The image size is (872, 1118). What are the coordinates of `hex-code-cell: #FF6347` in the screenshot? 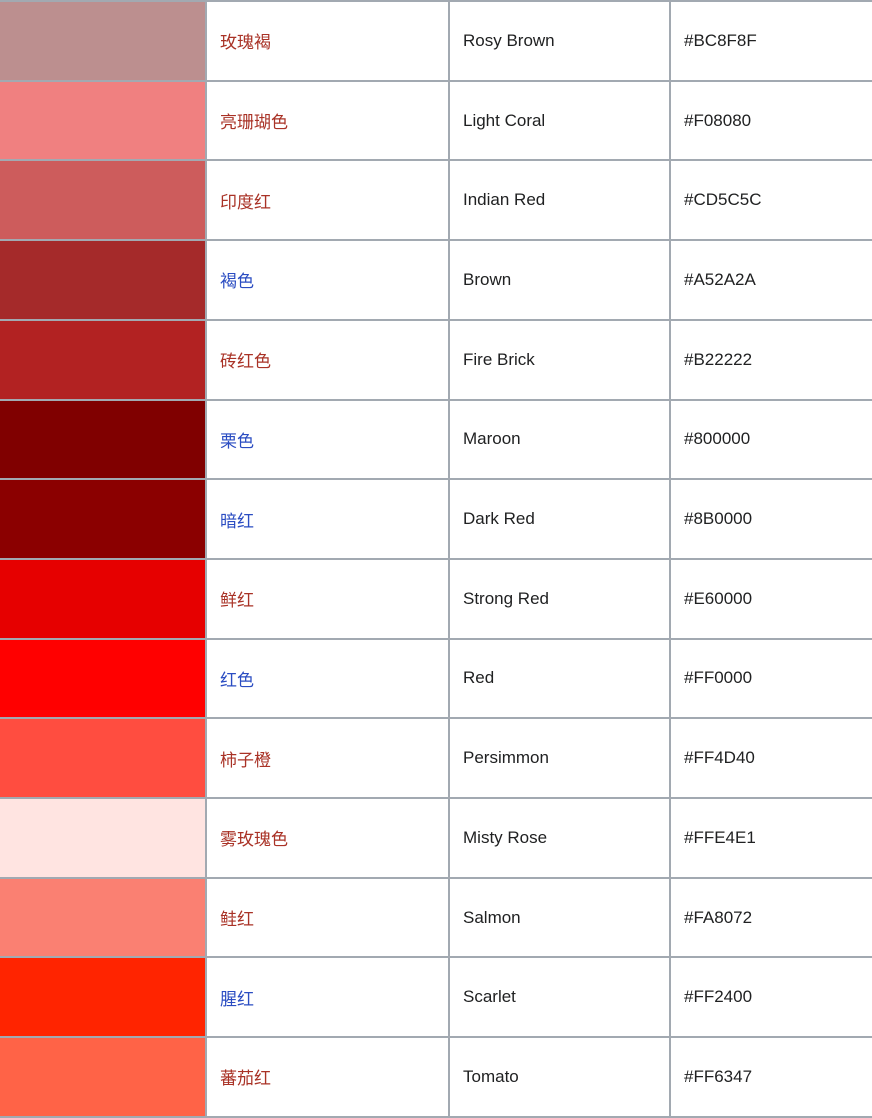 It's located at (771, 1078).